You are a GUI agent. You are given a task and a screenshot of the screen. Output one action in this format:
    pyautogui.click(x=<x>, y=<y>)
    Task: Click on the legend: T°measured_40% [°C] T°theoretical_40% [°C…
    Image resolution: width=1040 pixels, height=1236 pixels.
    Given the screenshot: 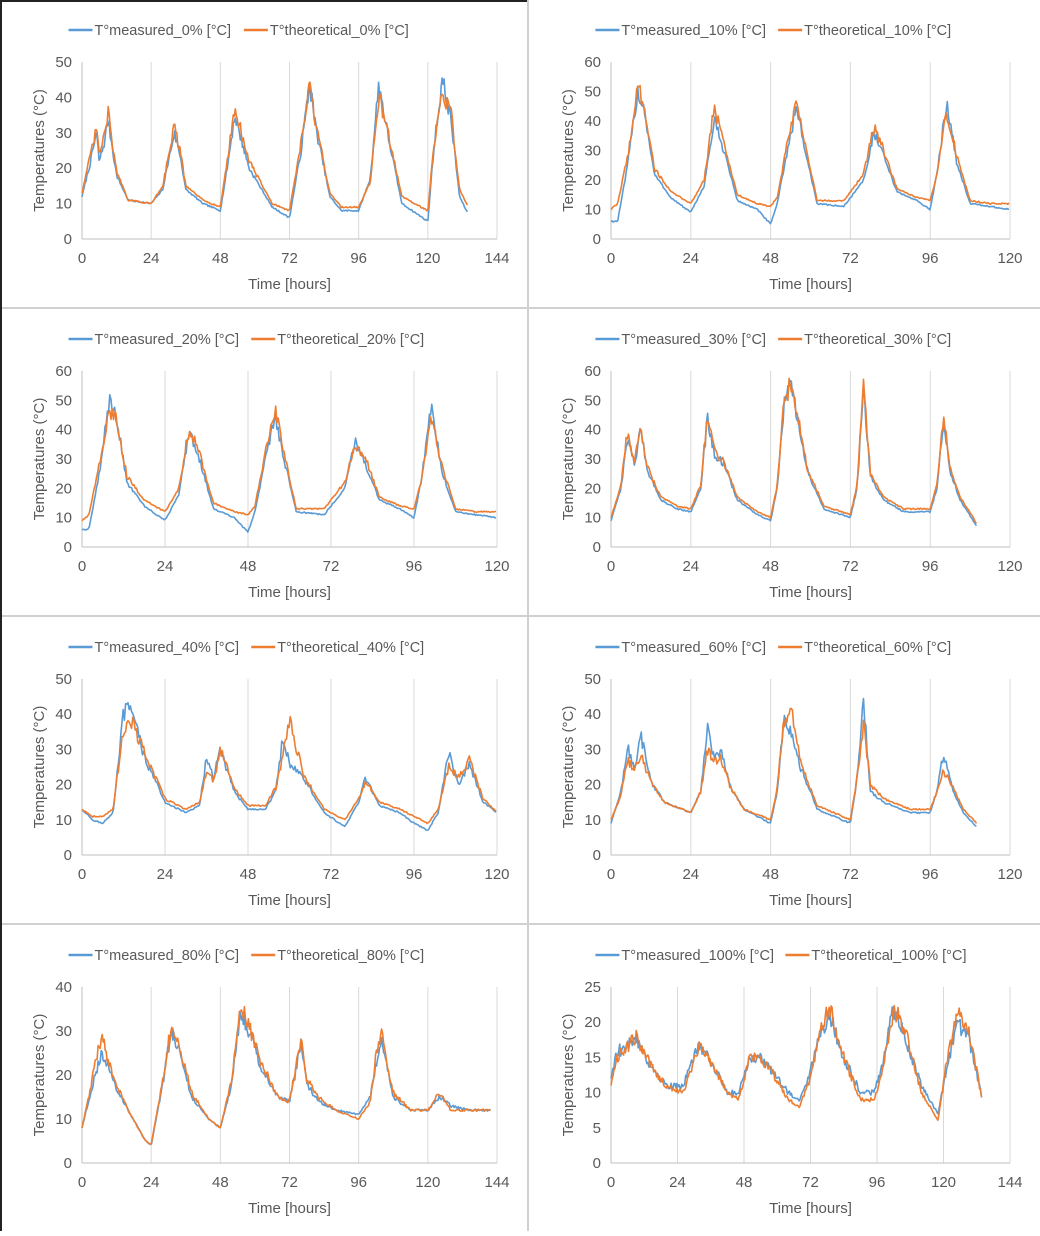 What is the action you would take?
    pyautogui.click(x=246, y=648)
    